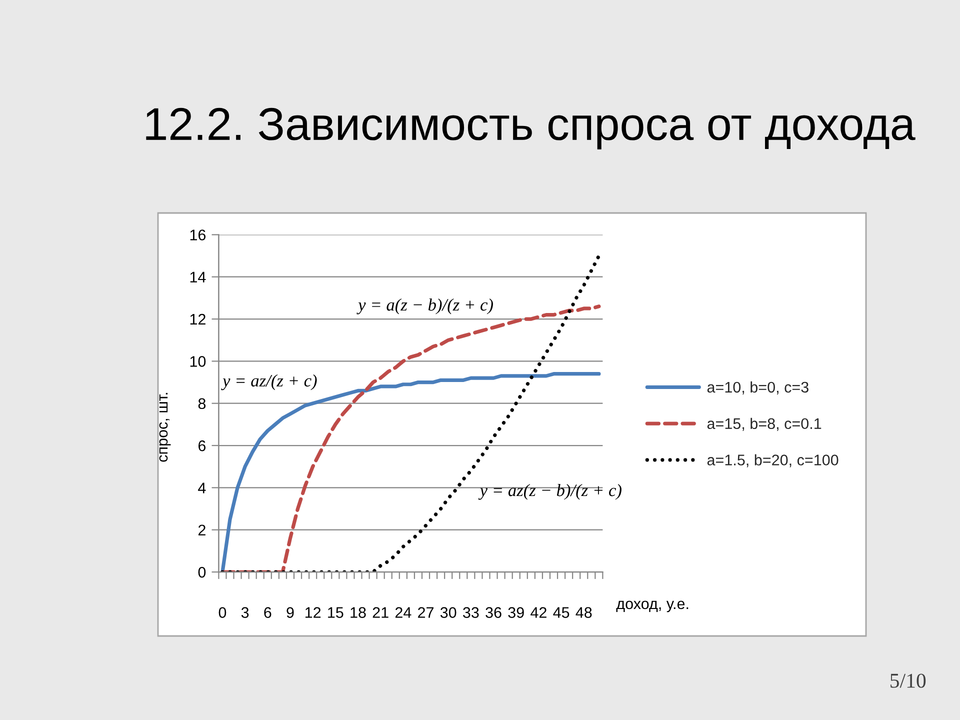 This screenshot has height=720, width=960. What do you see at coordinates (584, 612) in the screenshot?
I see `x-tick-label: 48` at bounding box center [584, 612].